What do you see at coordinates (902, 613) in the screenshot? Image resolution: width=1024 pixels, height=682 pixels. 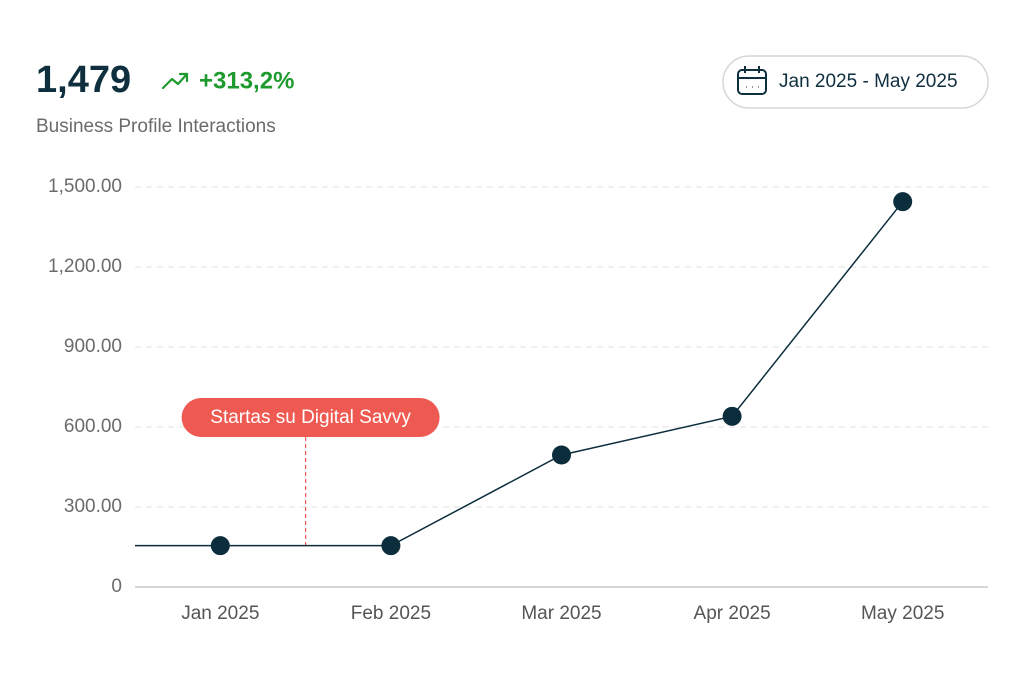 I see `x-tick-label: May 2025` at bounding box center [902, 613].